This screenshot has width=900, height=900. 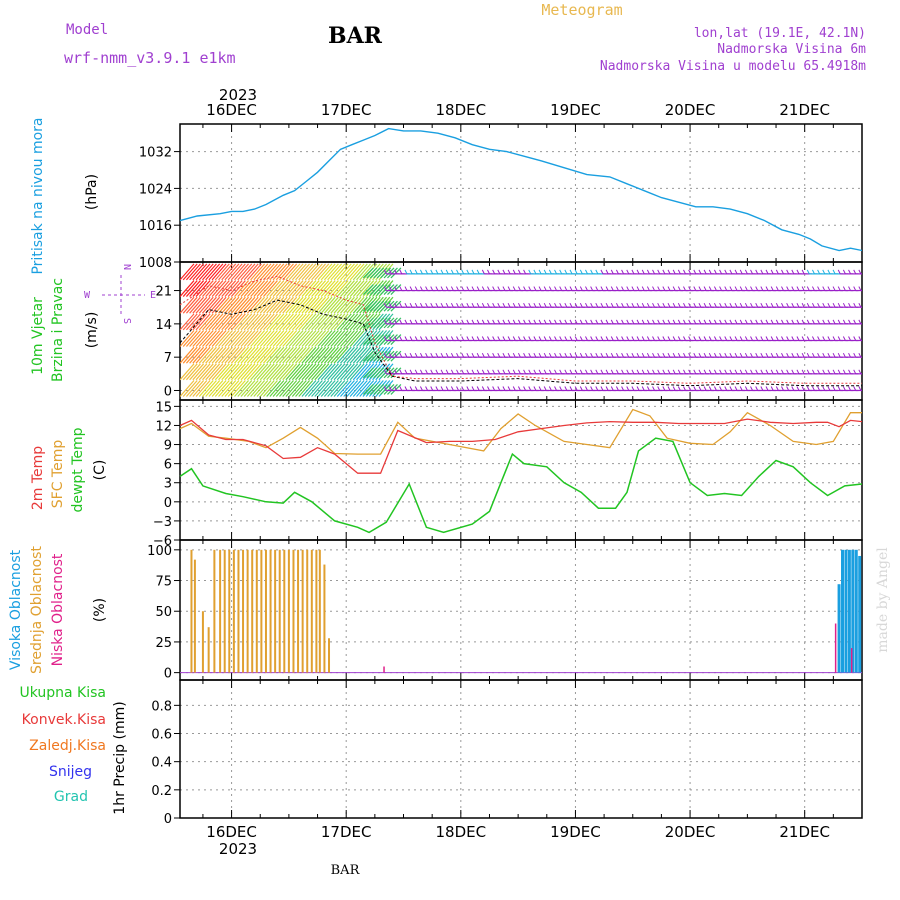 What do you see at coordinates (38, 336) in the screenshot?
I see `wind-title-1: 10m Vjetar` at bounding box center [38, 336].